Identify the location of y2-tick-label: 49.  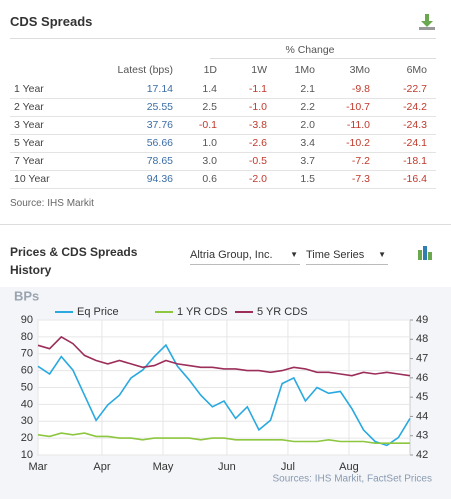
(422, 320).